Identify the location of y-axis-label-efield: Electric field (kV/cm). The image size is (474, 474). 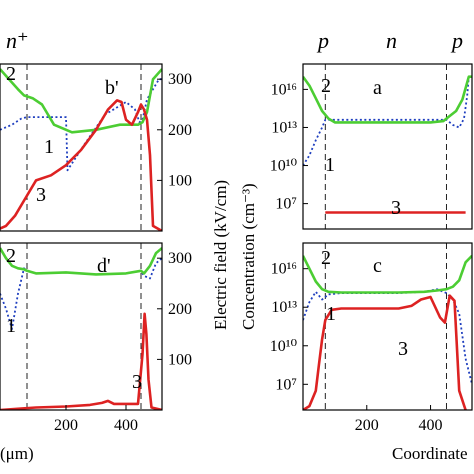
(220, 255).